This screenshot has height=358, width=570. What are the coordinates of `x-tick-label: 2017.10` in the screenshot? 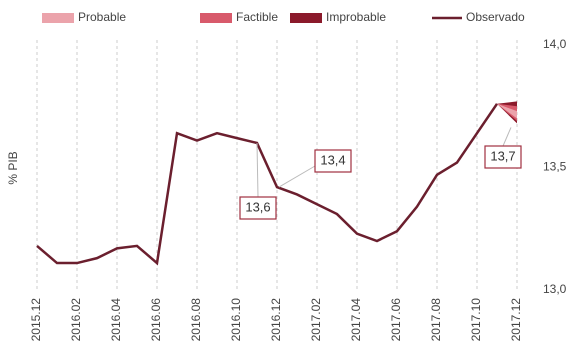 It's located at (476, 320).